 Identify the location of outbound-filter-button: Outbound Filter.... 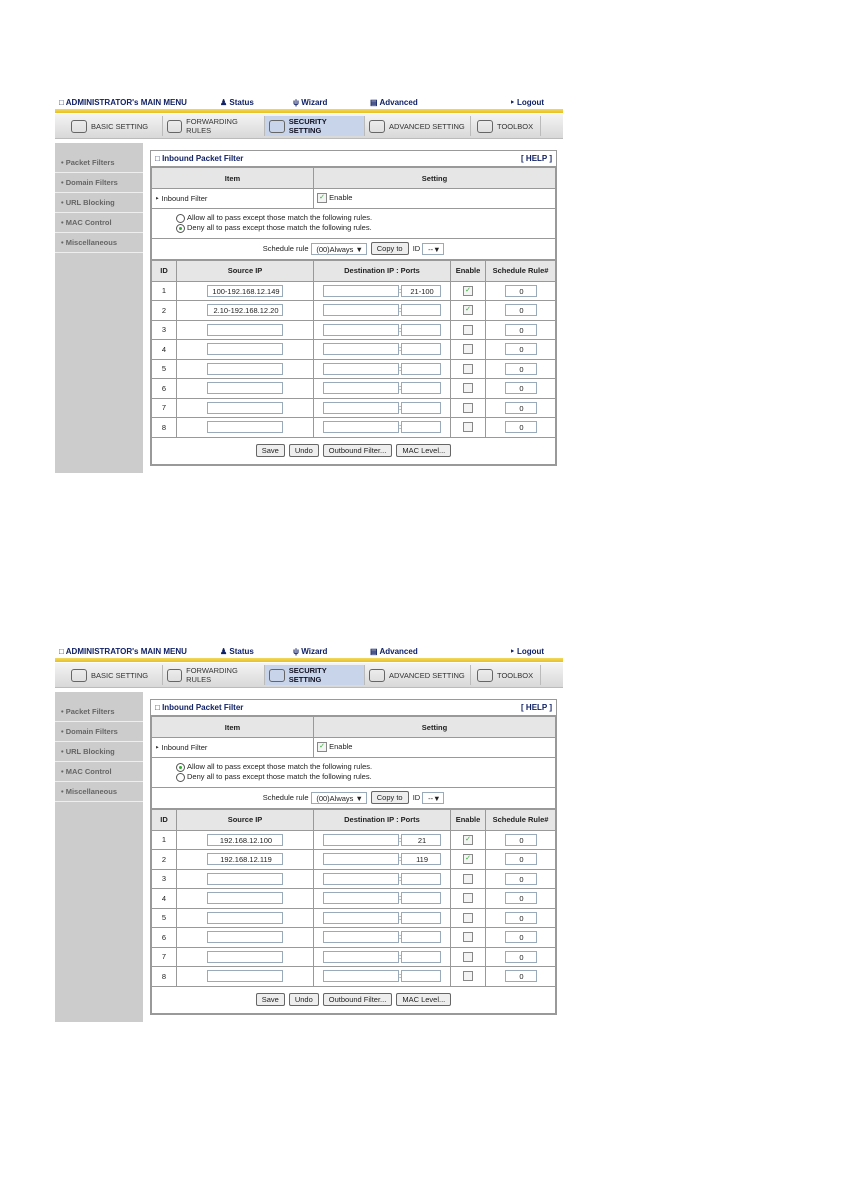
(357, 999).